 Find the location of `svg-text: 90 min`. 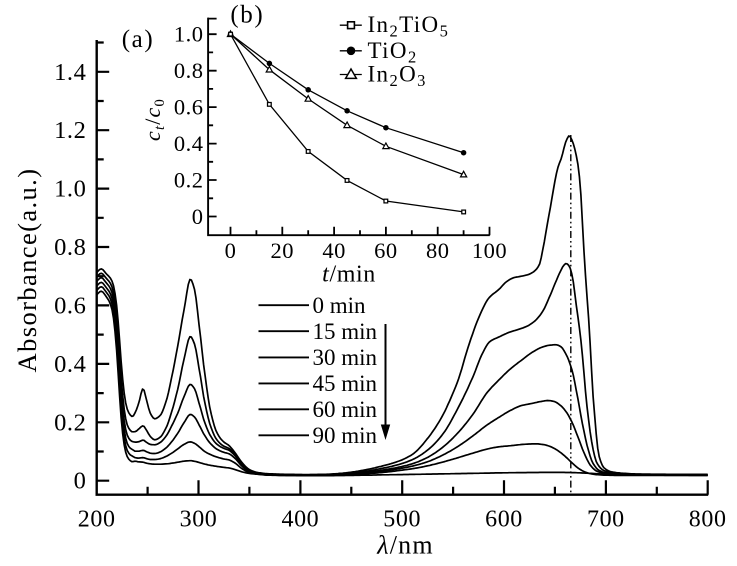

svg-text: 90 min is located at coordinates (345, 435).